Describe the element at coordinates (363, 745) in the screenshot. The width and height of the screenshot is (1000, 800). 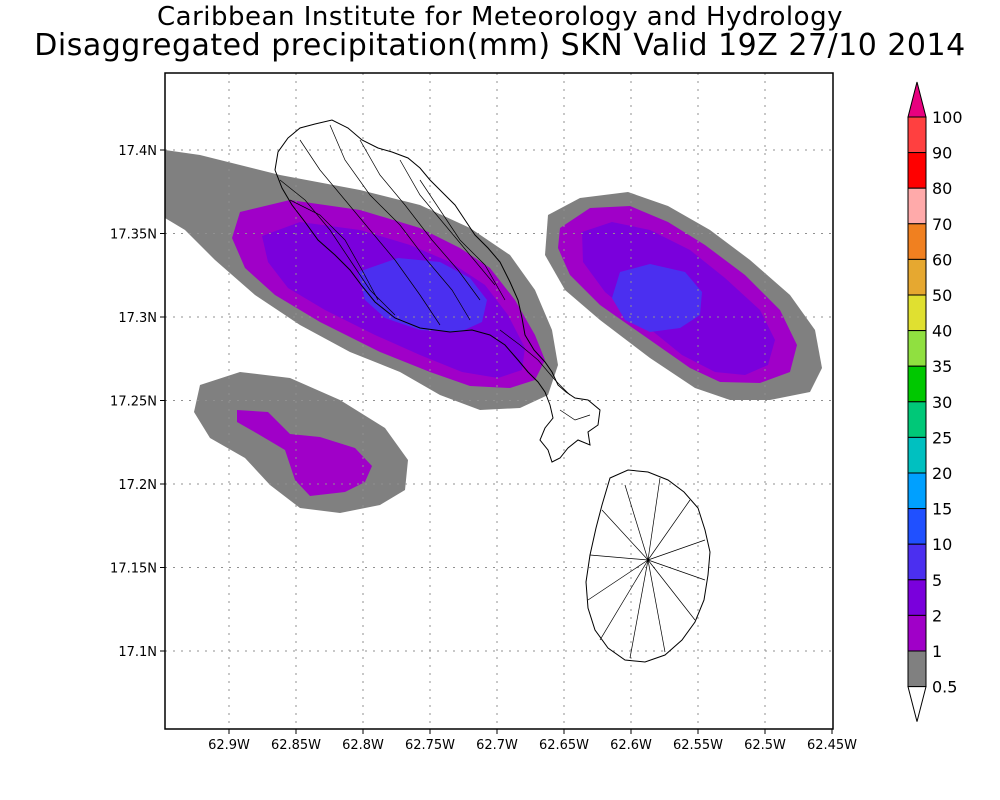
I see `lon-tick-label: 62.8W` at that location.